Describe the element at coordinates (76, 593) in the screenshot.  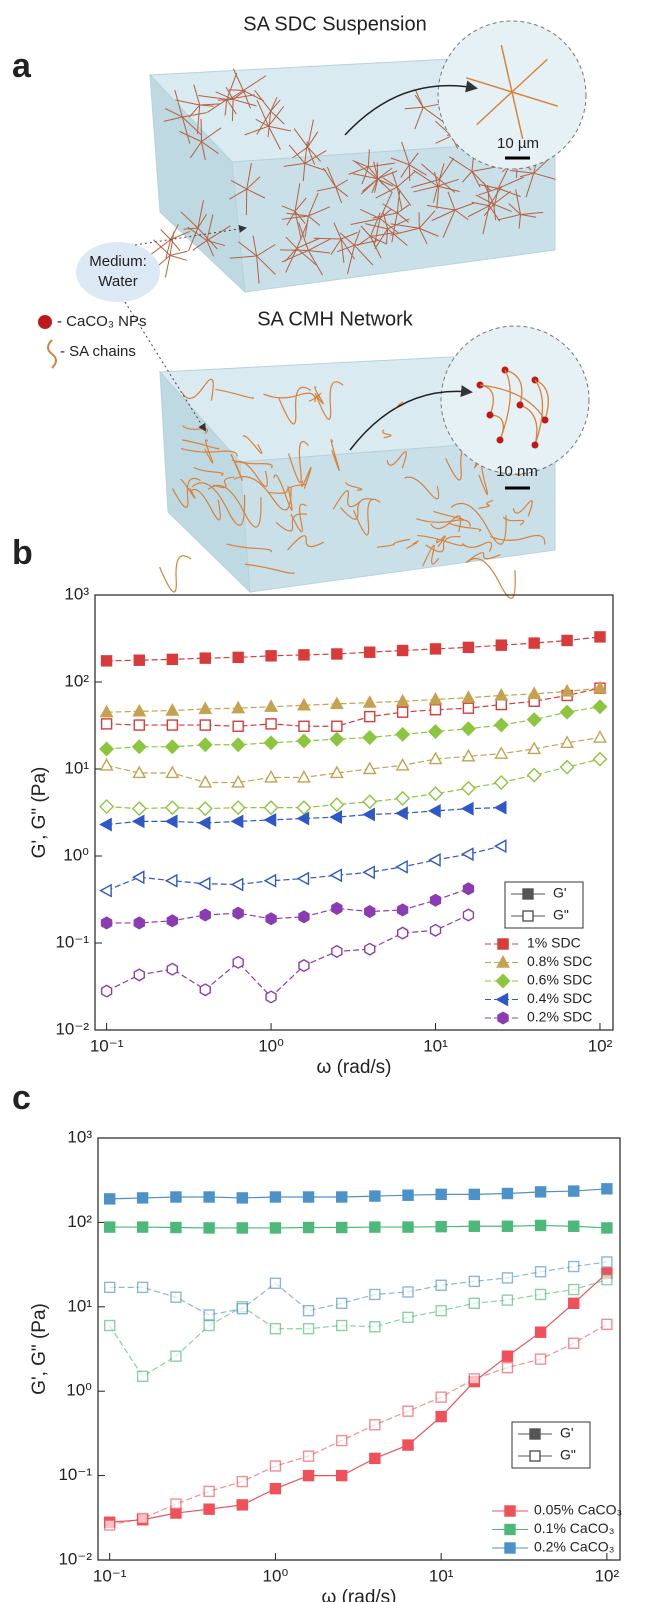
I see `y-tick-label: 10³` at that location.